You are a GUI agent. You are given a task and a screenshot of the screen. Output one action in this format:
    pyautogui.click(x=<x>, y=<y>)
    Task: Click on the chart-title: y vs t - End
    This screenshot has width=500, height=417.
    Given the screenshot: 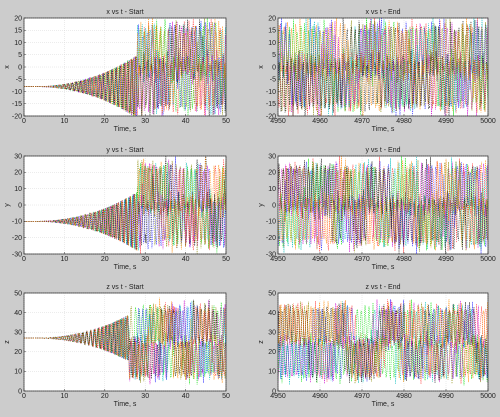 What is the action you would take?
    pyautogui.click(x=382, y=150)
    